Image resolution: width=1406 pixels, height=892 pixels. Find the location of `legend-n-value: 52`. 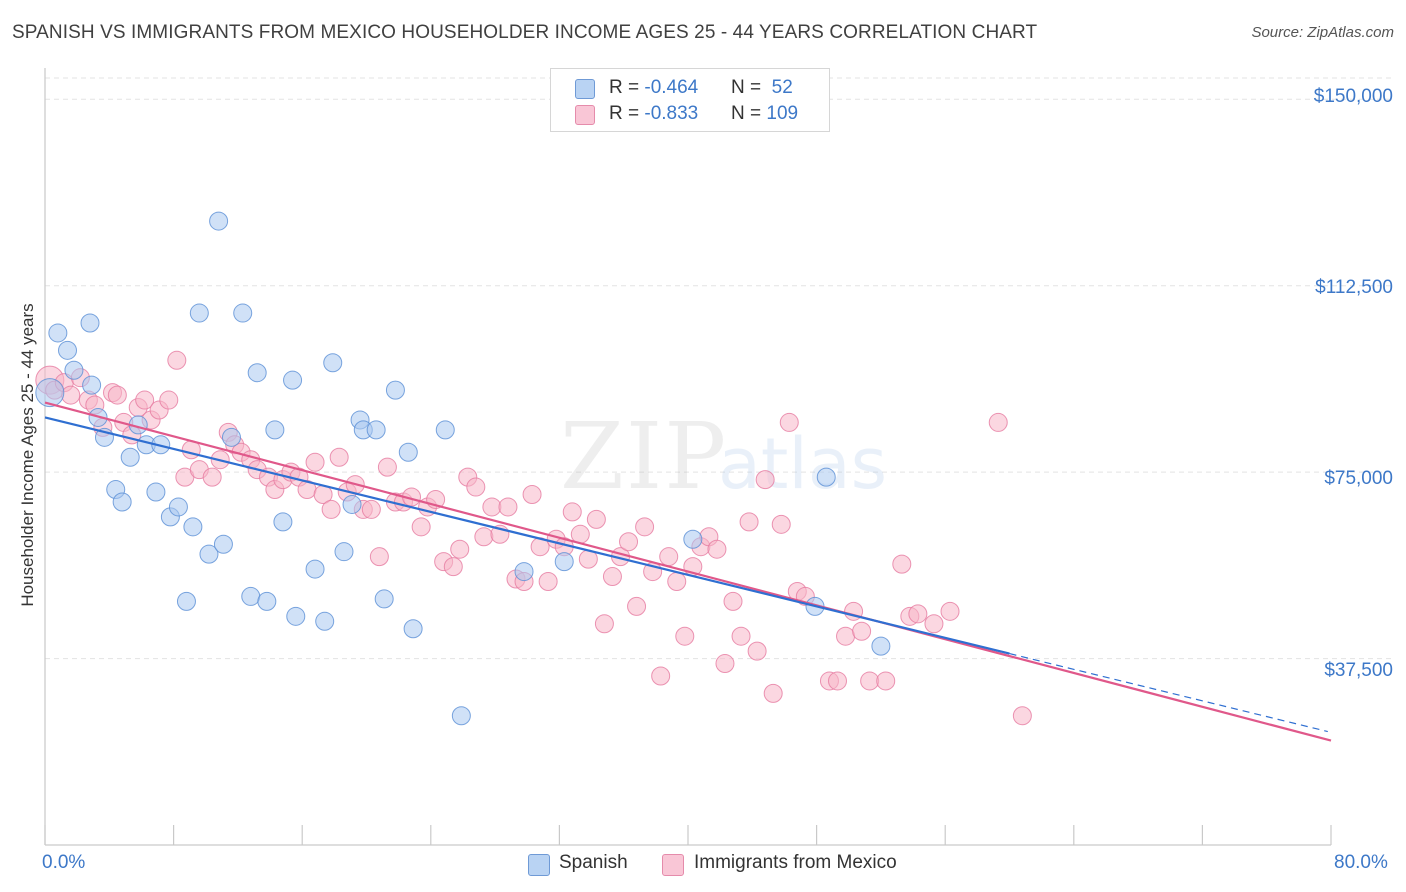

legend-n-value: 52 is located at coordinates (779, 87).